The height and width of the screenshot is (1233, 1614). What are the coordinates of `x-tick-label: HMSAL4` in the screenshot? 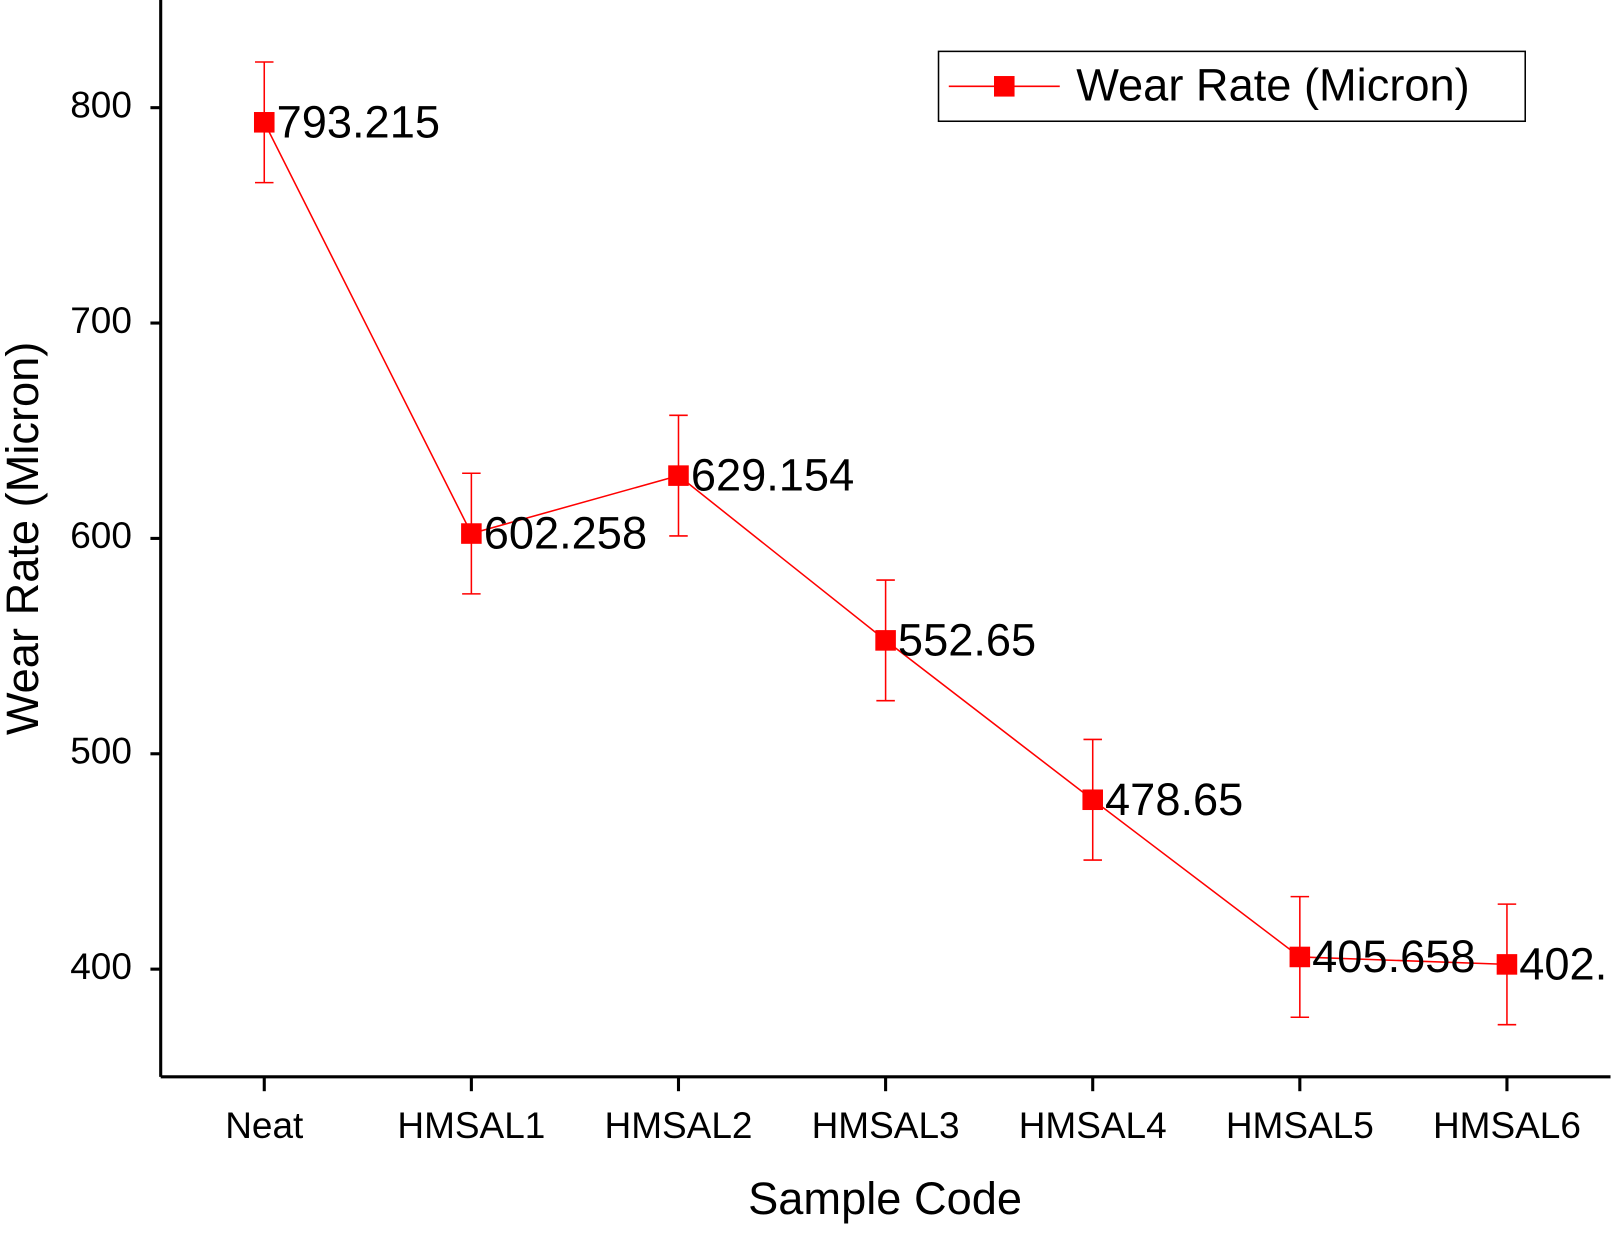 It's located at (1093, 1125).